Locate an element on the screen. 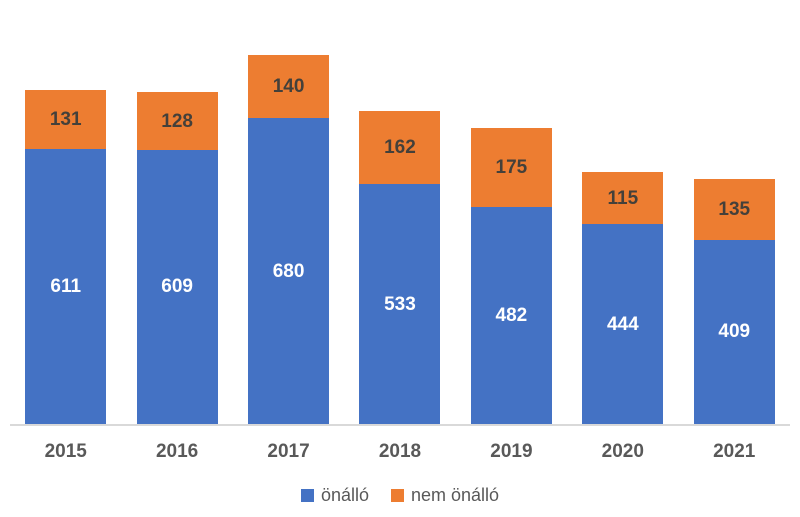 The width and height of the screenshot is (800, 517). bar-segment: 140 is located at coordinates (289, 86).